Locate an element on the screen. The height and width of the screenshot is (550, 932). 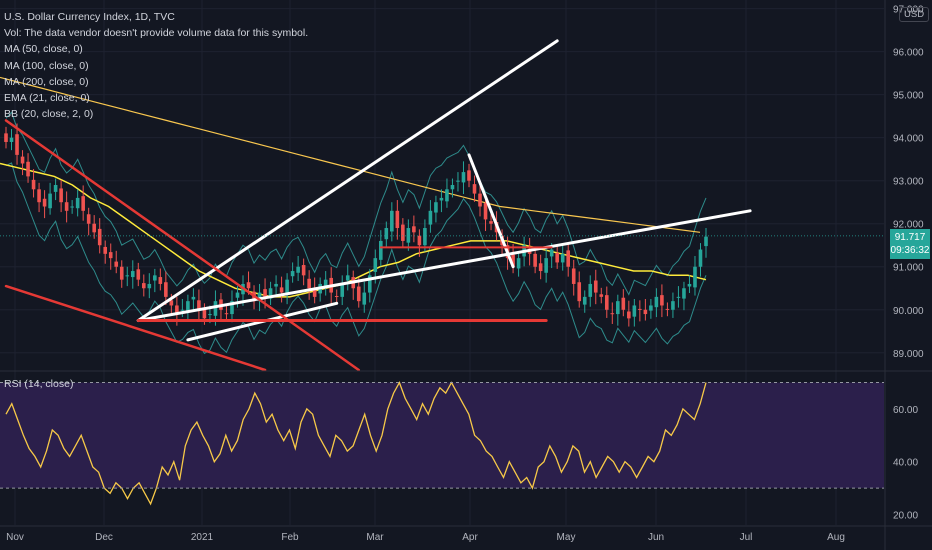
rsi-label: RSI (14, close) is located at coordinates (39, 384).